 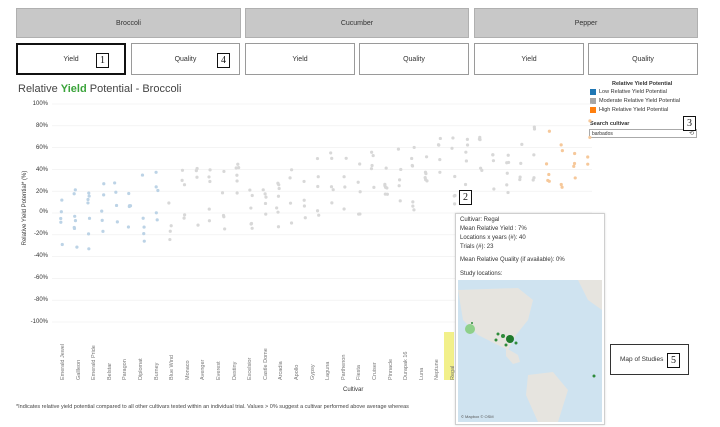 What do you see at coordinates (643, 133) in the screenshot?
I see `search-input: barbados ⟲` at bounding box center [643, 133].